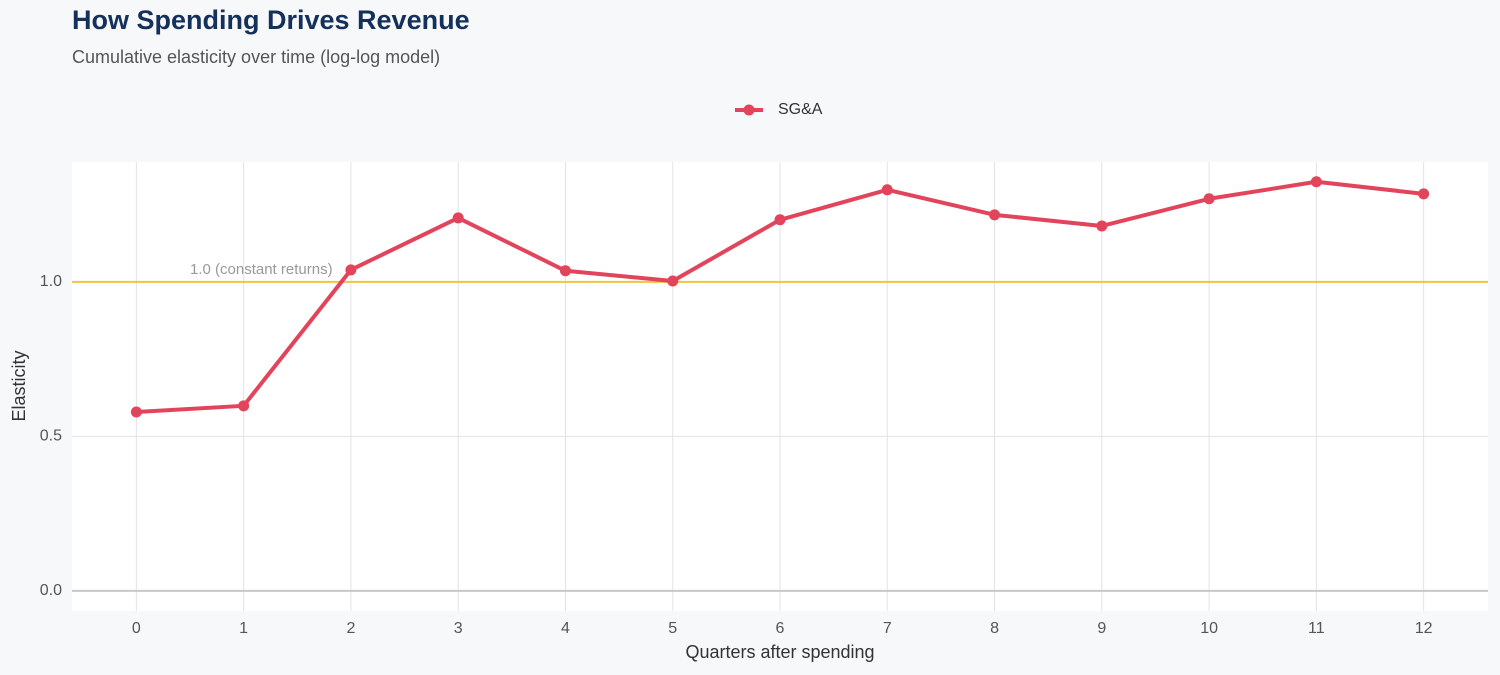 The height and width of the screenshot is (675, 1500). Describe the element at coordinates (1424, 628) in the screenshot. I see `x-tick-label: 12` at that location.